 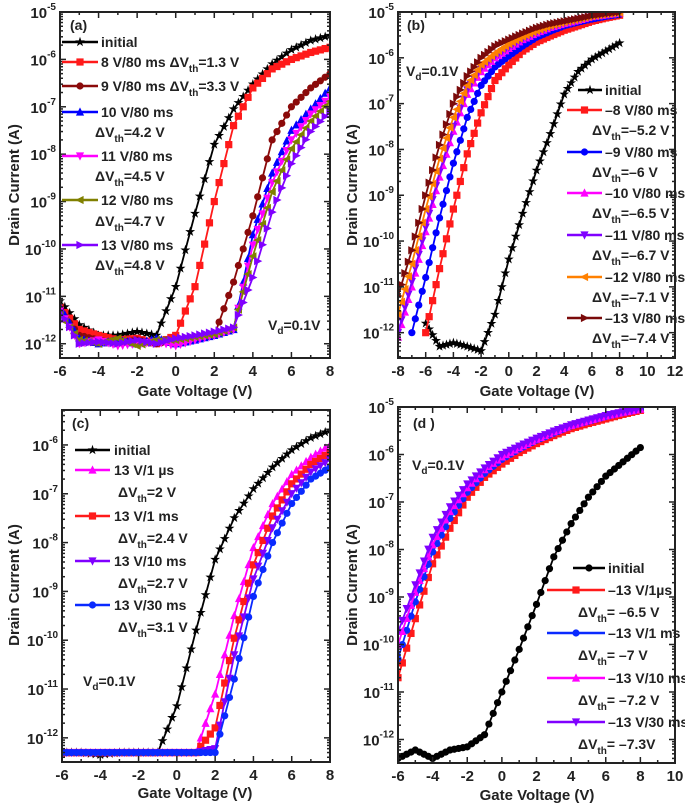 I want to click on x-tick-label: -6, so click(x=397, y=776).